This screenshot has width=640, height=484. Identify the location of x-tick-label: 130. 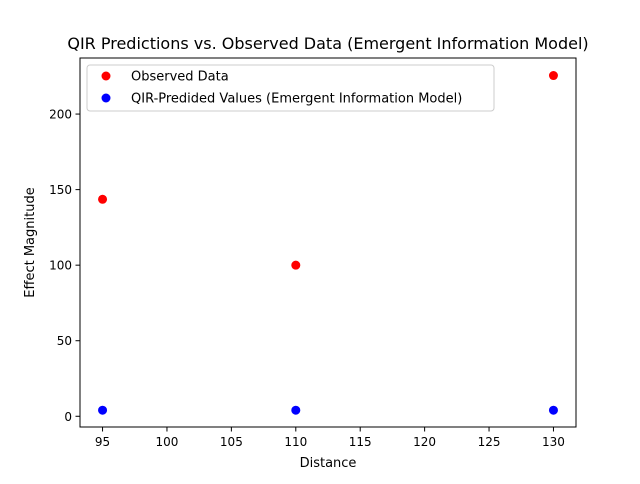
(553, 442).